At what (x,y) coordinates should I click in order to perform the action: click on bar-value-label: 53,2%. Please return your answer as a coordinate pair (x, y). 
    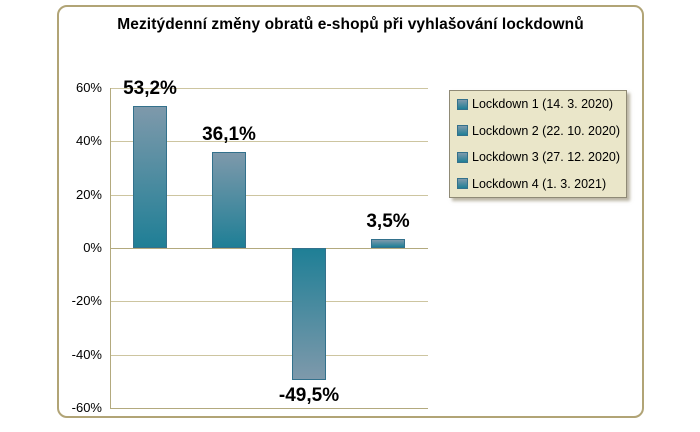
    Looking at the image, I should click on (150, 88).